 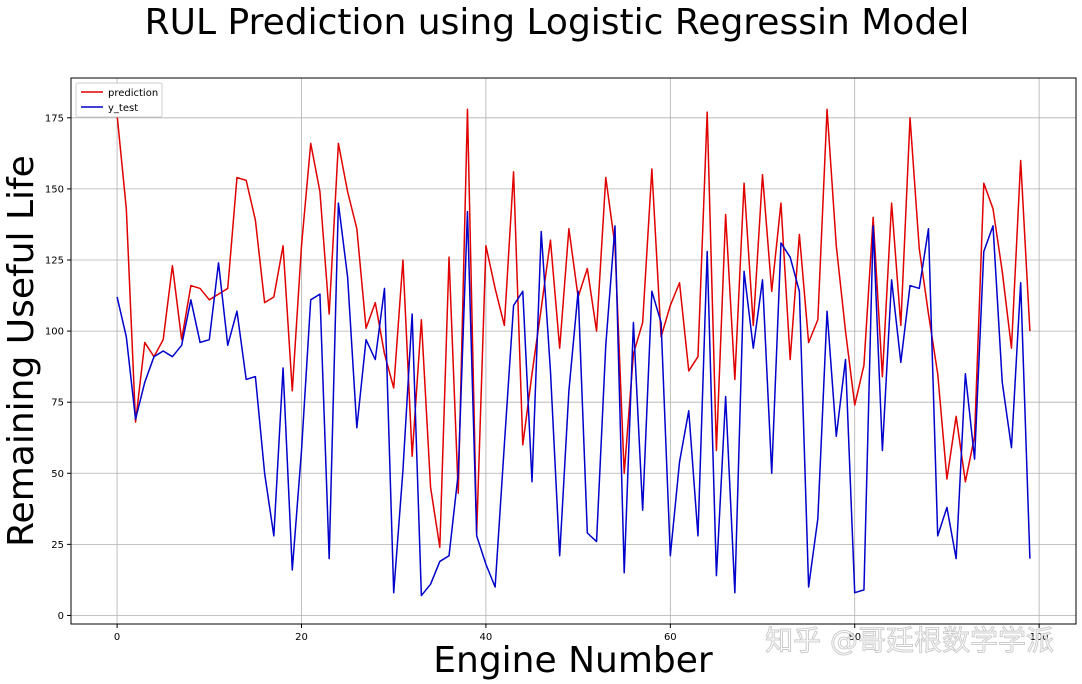 What do you see at coordinates (54, 332) in the screenshot?
I see `y-tick-label: 100` at bounding box center [54, 332].